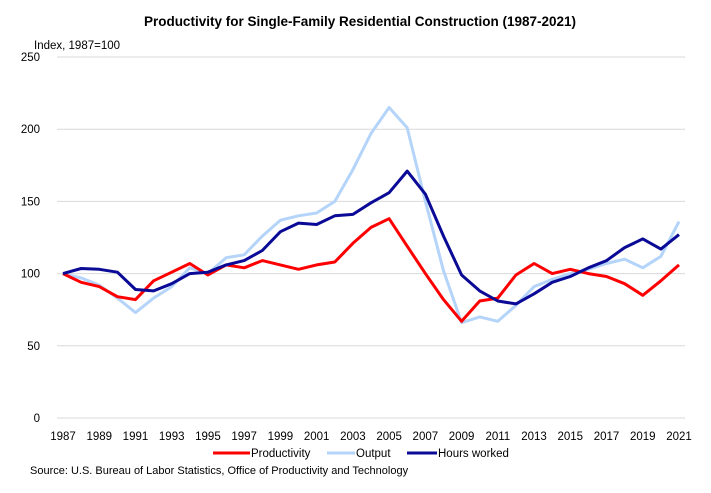  What do you see at coordinates (136, 437) in the screenshot?
I see `x-tick-label: 1991` at bounding box center [136, 437].